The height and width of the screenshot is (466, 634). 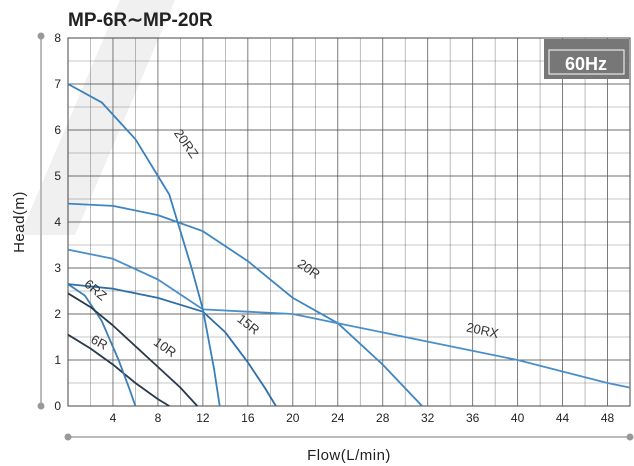 I want to click on frequency-badge-text: 60Hz, so click(x=586, y=64).